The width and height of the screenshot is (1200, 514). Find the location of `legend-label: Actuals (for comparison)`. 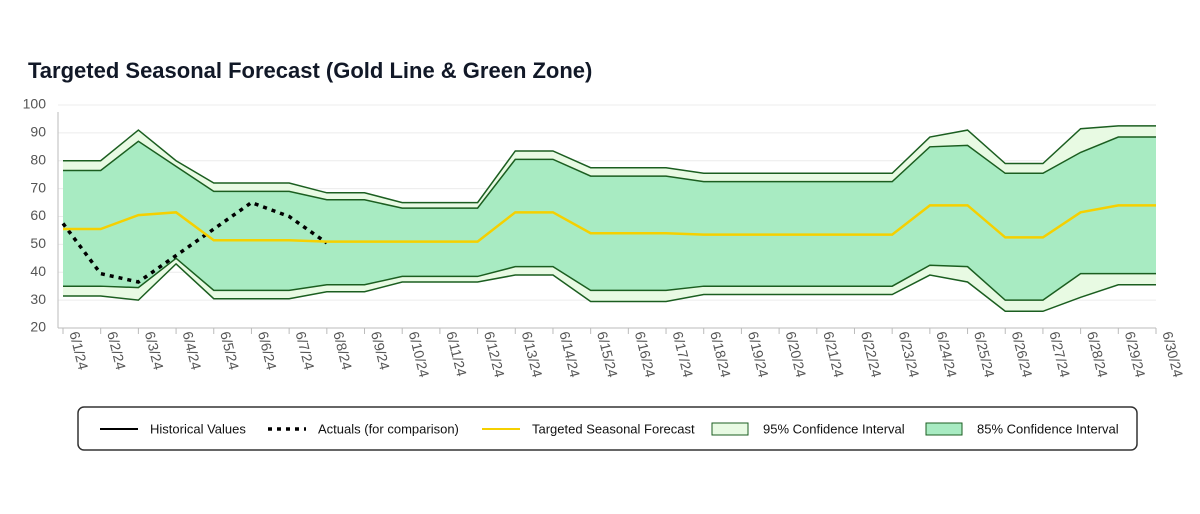

legend-label: Actuals (for comparison) is located at coordinates (388, 428).